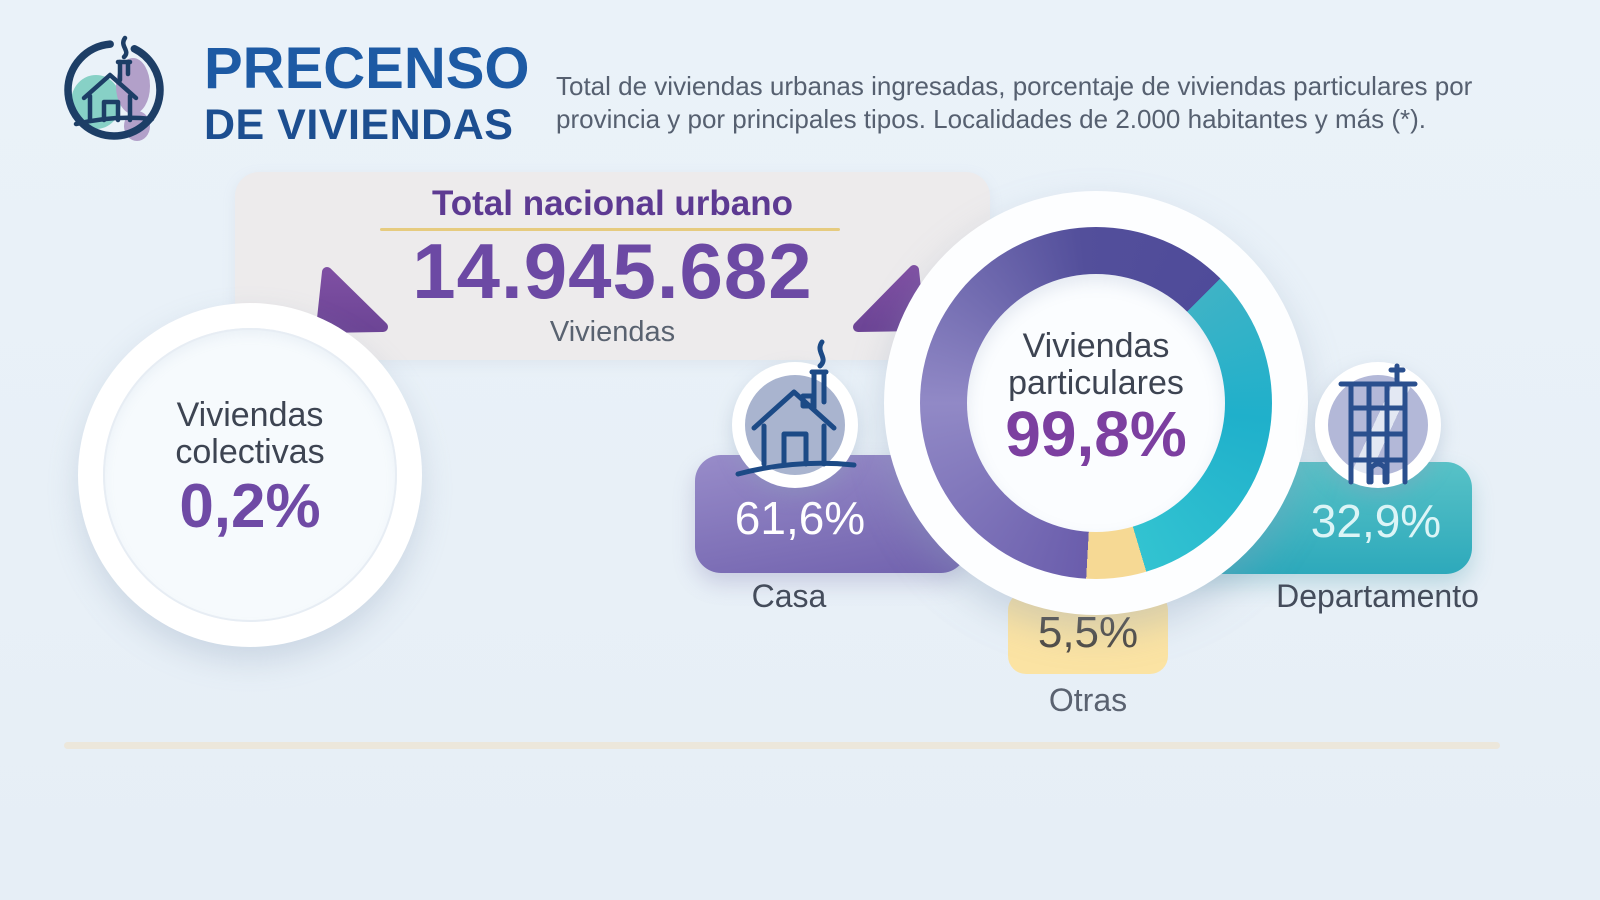 The width and height of the screenshot is (1600, 900). I want to click on donut-hole, so click(1096, 403).